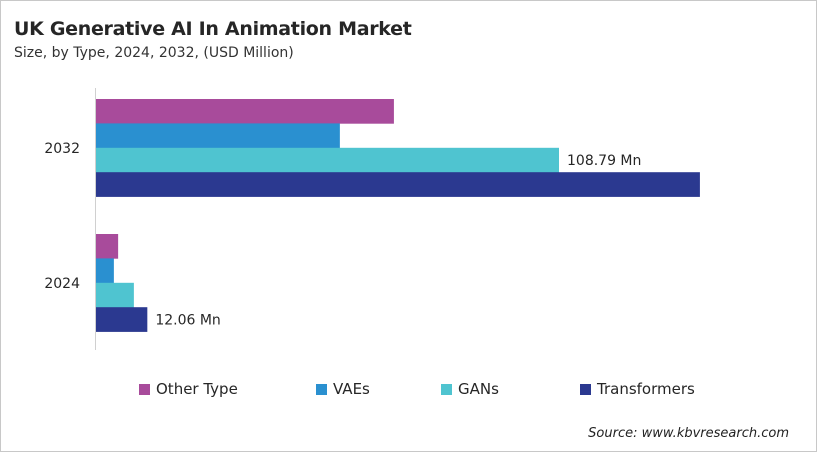  Describe the element at coordinates (115, 295) in the screenshot. I see `bar-2024-gans` at that location.